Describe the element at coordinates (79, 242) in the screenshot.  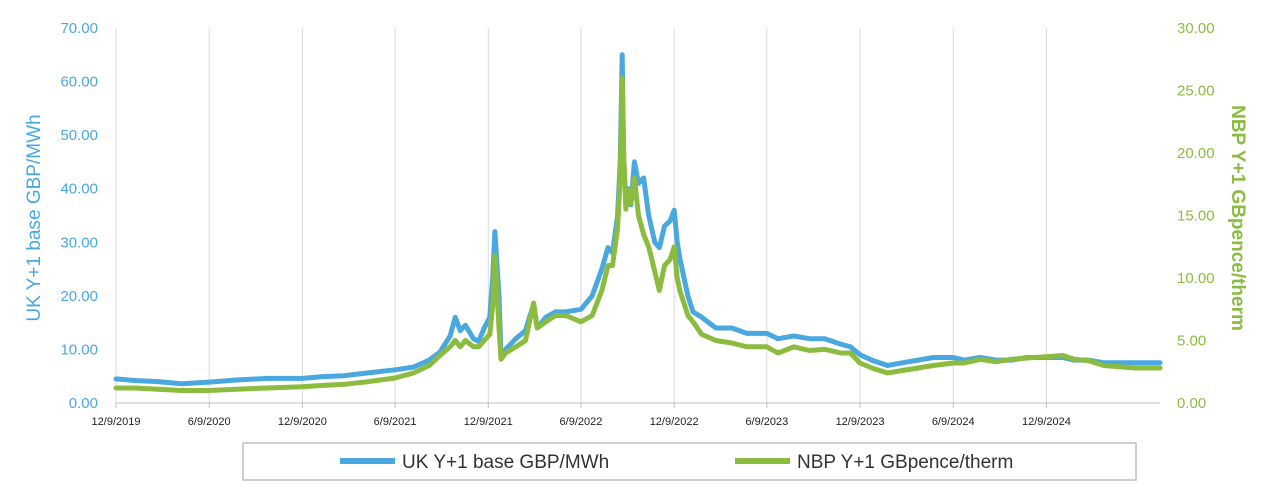
I see `y-tick-label-left: 30.00` at that location.